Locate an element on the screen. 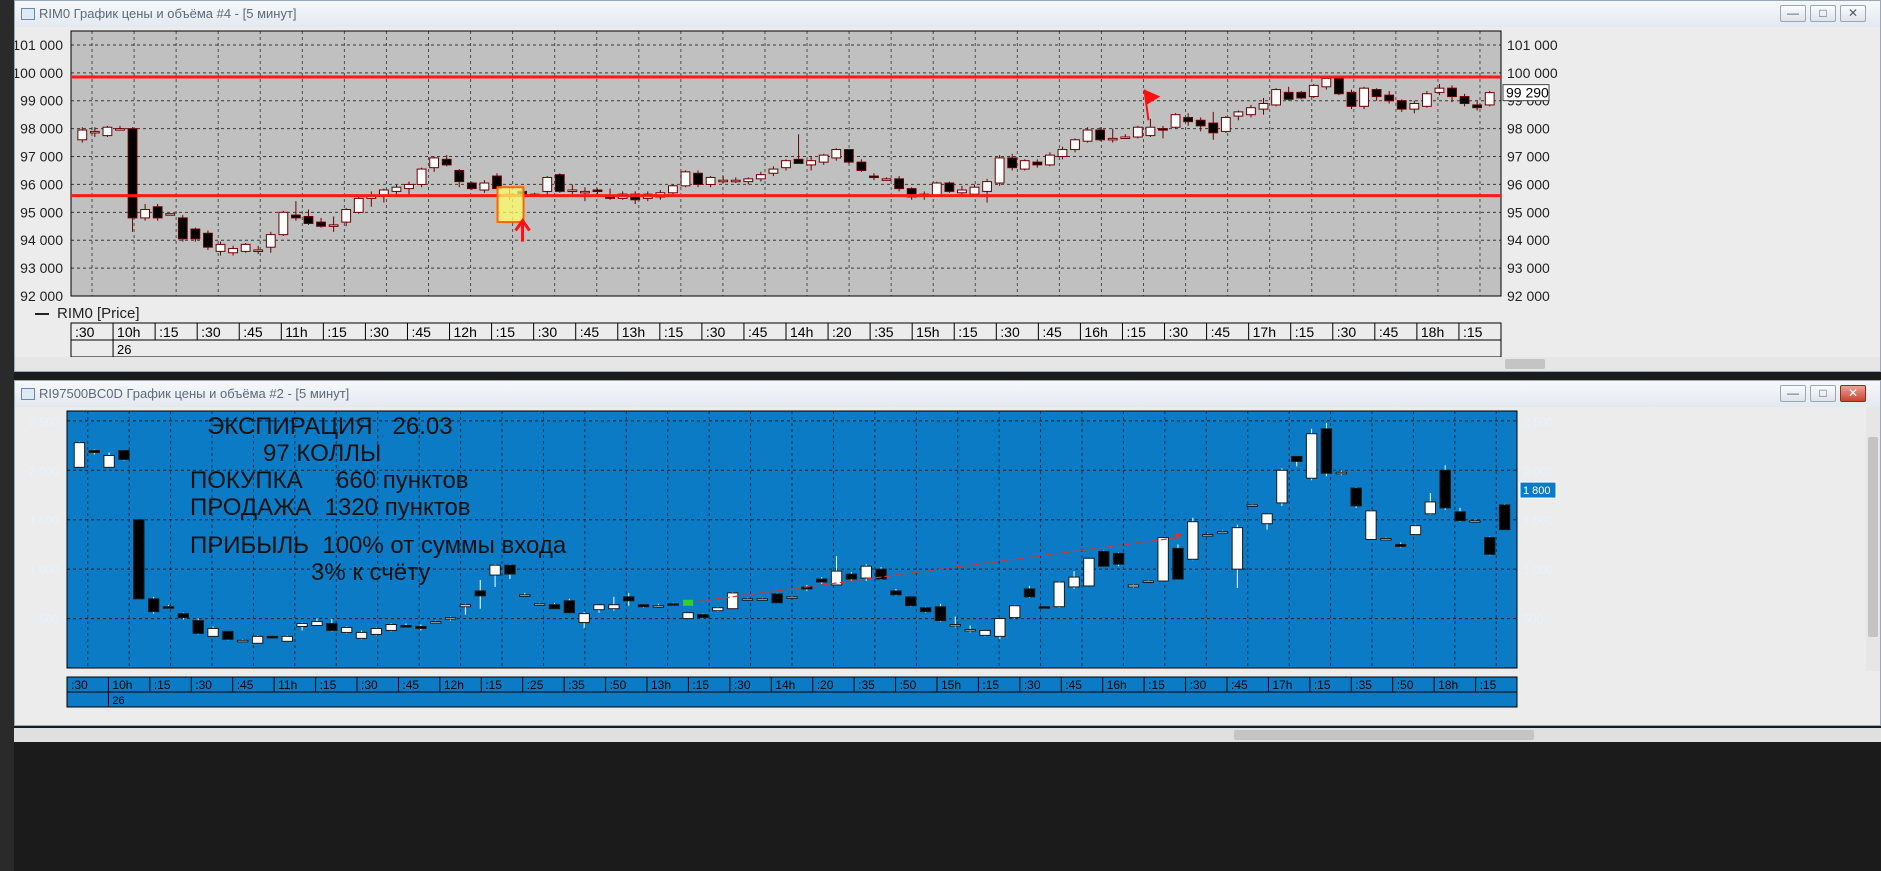 This screenshot has width=1881, height=871. y-tick-label-left: 92 000 is located at coordinates (41, 296).